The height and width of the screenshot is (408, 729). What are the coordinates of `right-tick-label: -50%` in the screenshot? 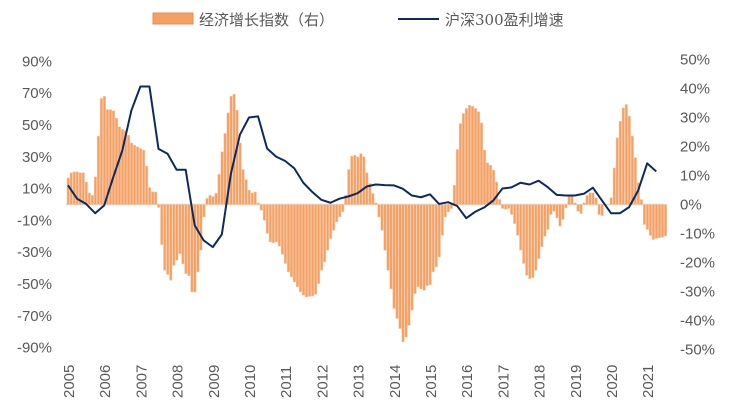 It's located at (697, 350).